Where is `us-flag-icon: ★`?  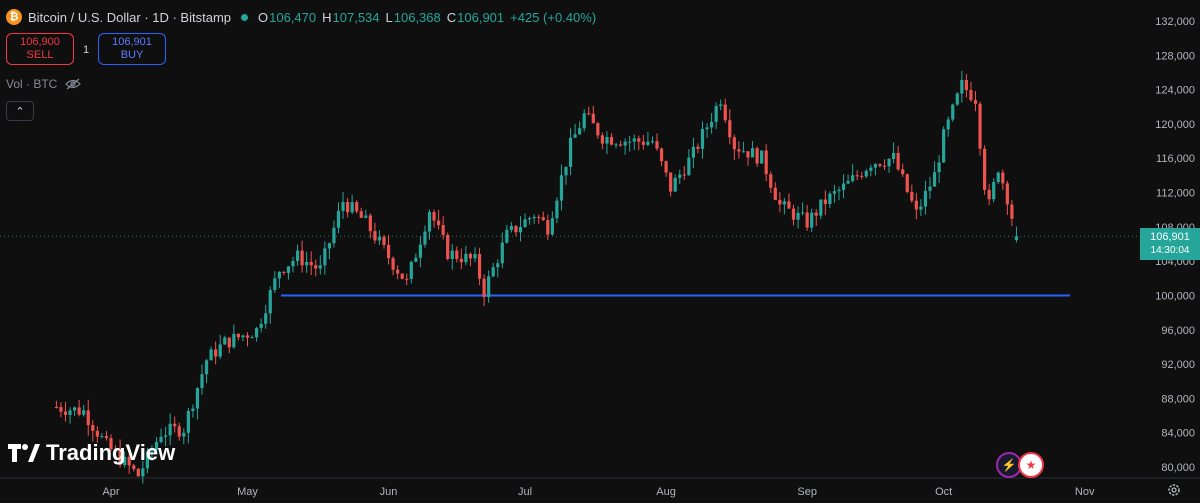 us-flag-icon: ★ is located at coordinates (1031, 465).